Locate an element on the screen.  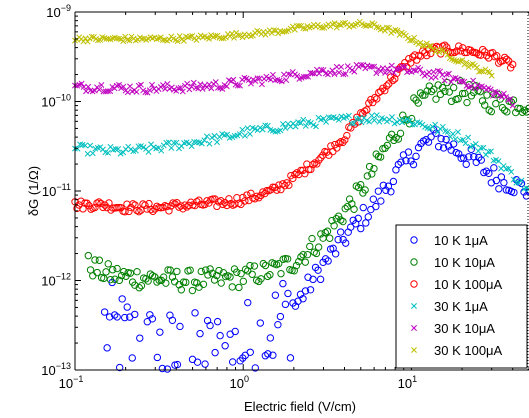
legend-entry: 10 K 1μA is located at coordinates (449, 240).